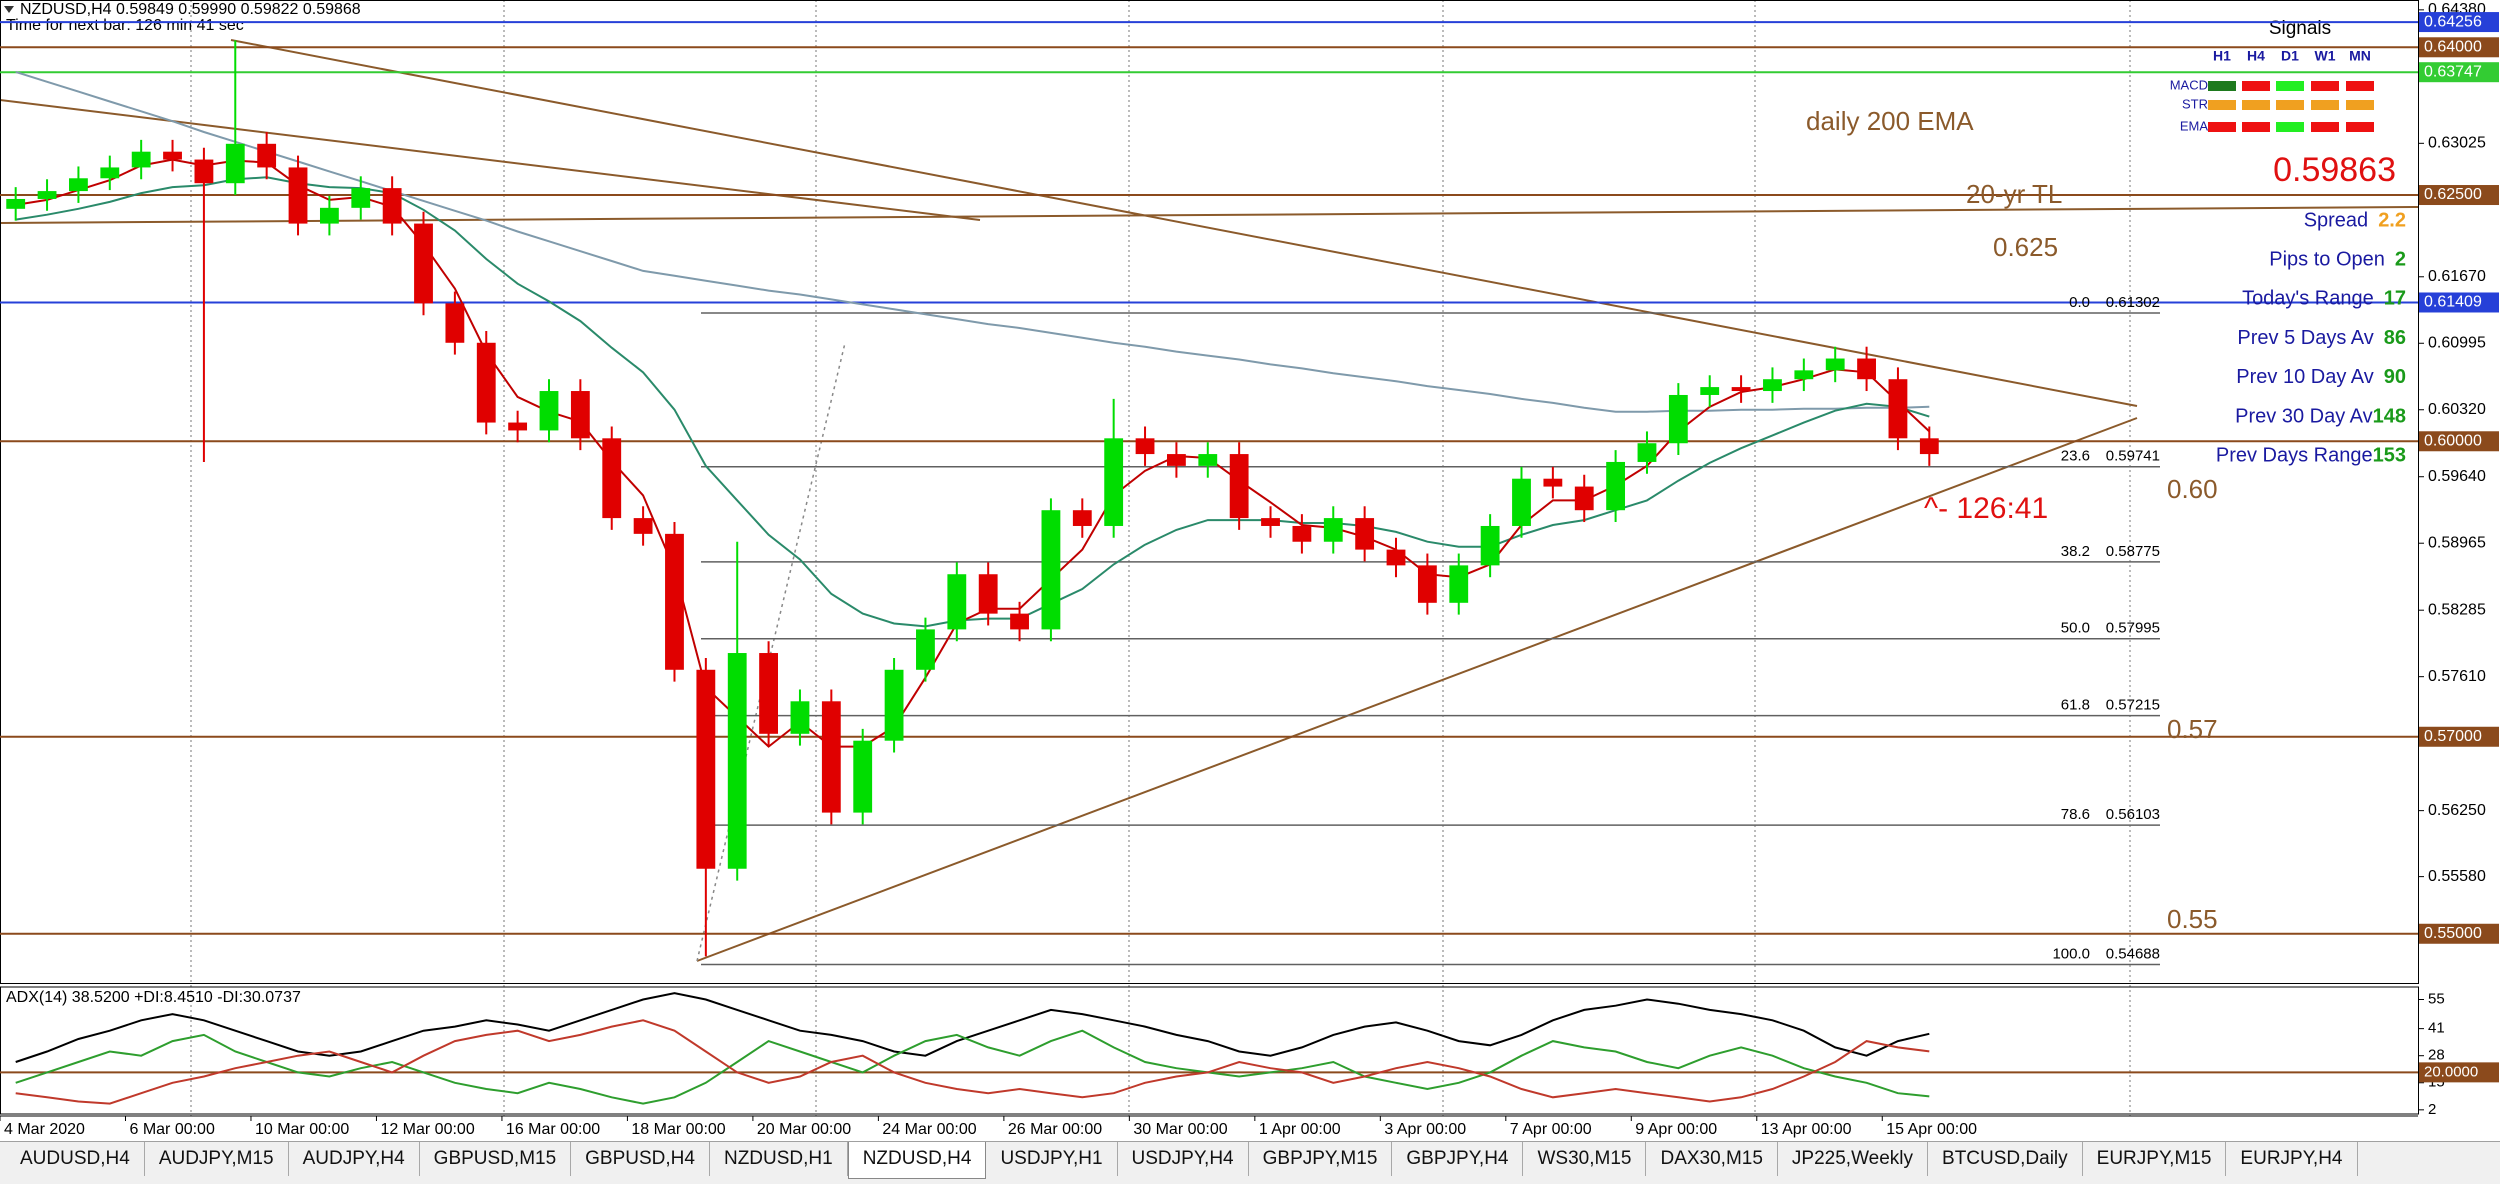 Image resolution: width=2500 pixels, height=1184 pixels. Describe the element at coordinates (2005, 1159) in the screenshot. I see `tab: BTCUSD,Daily` at that location.